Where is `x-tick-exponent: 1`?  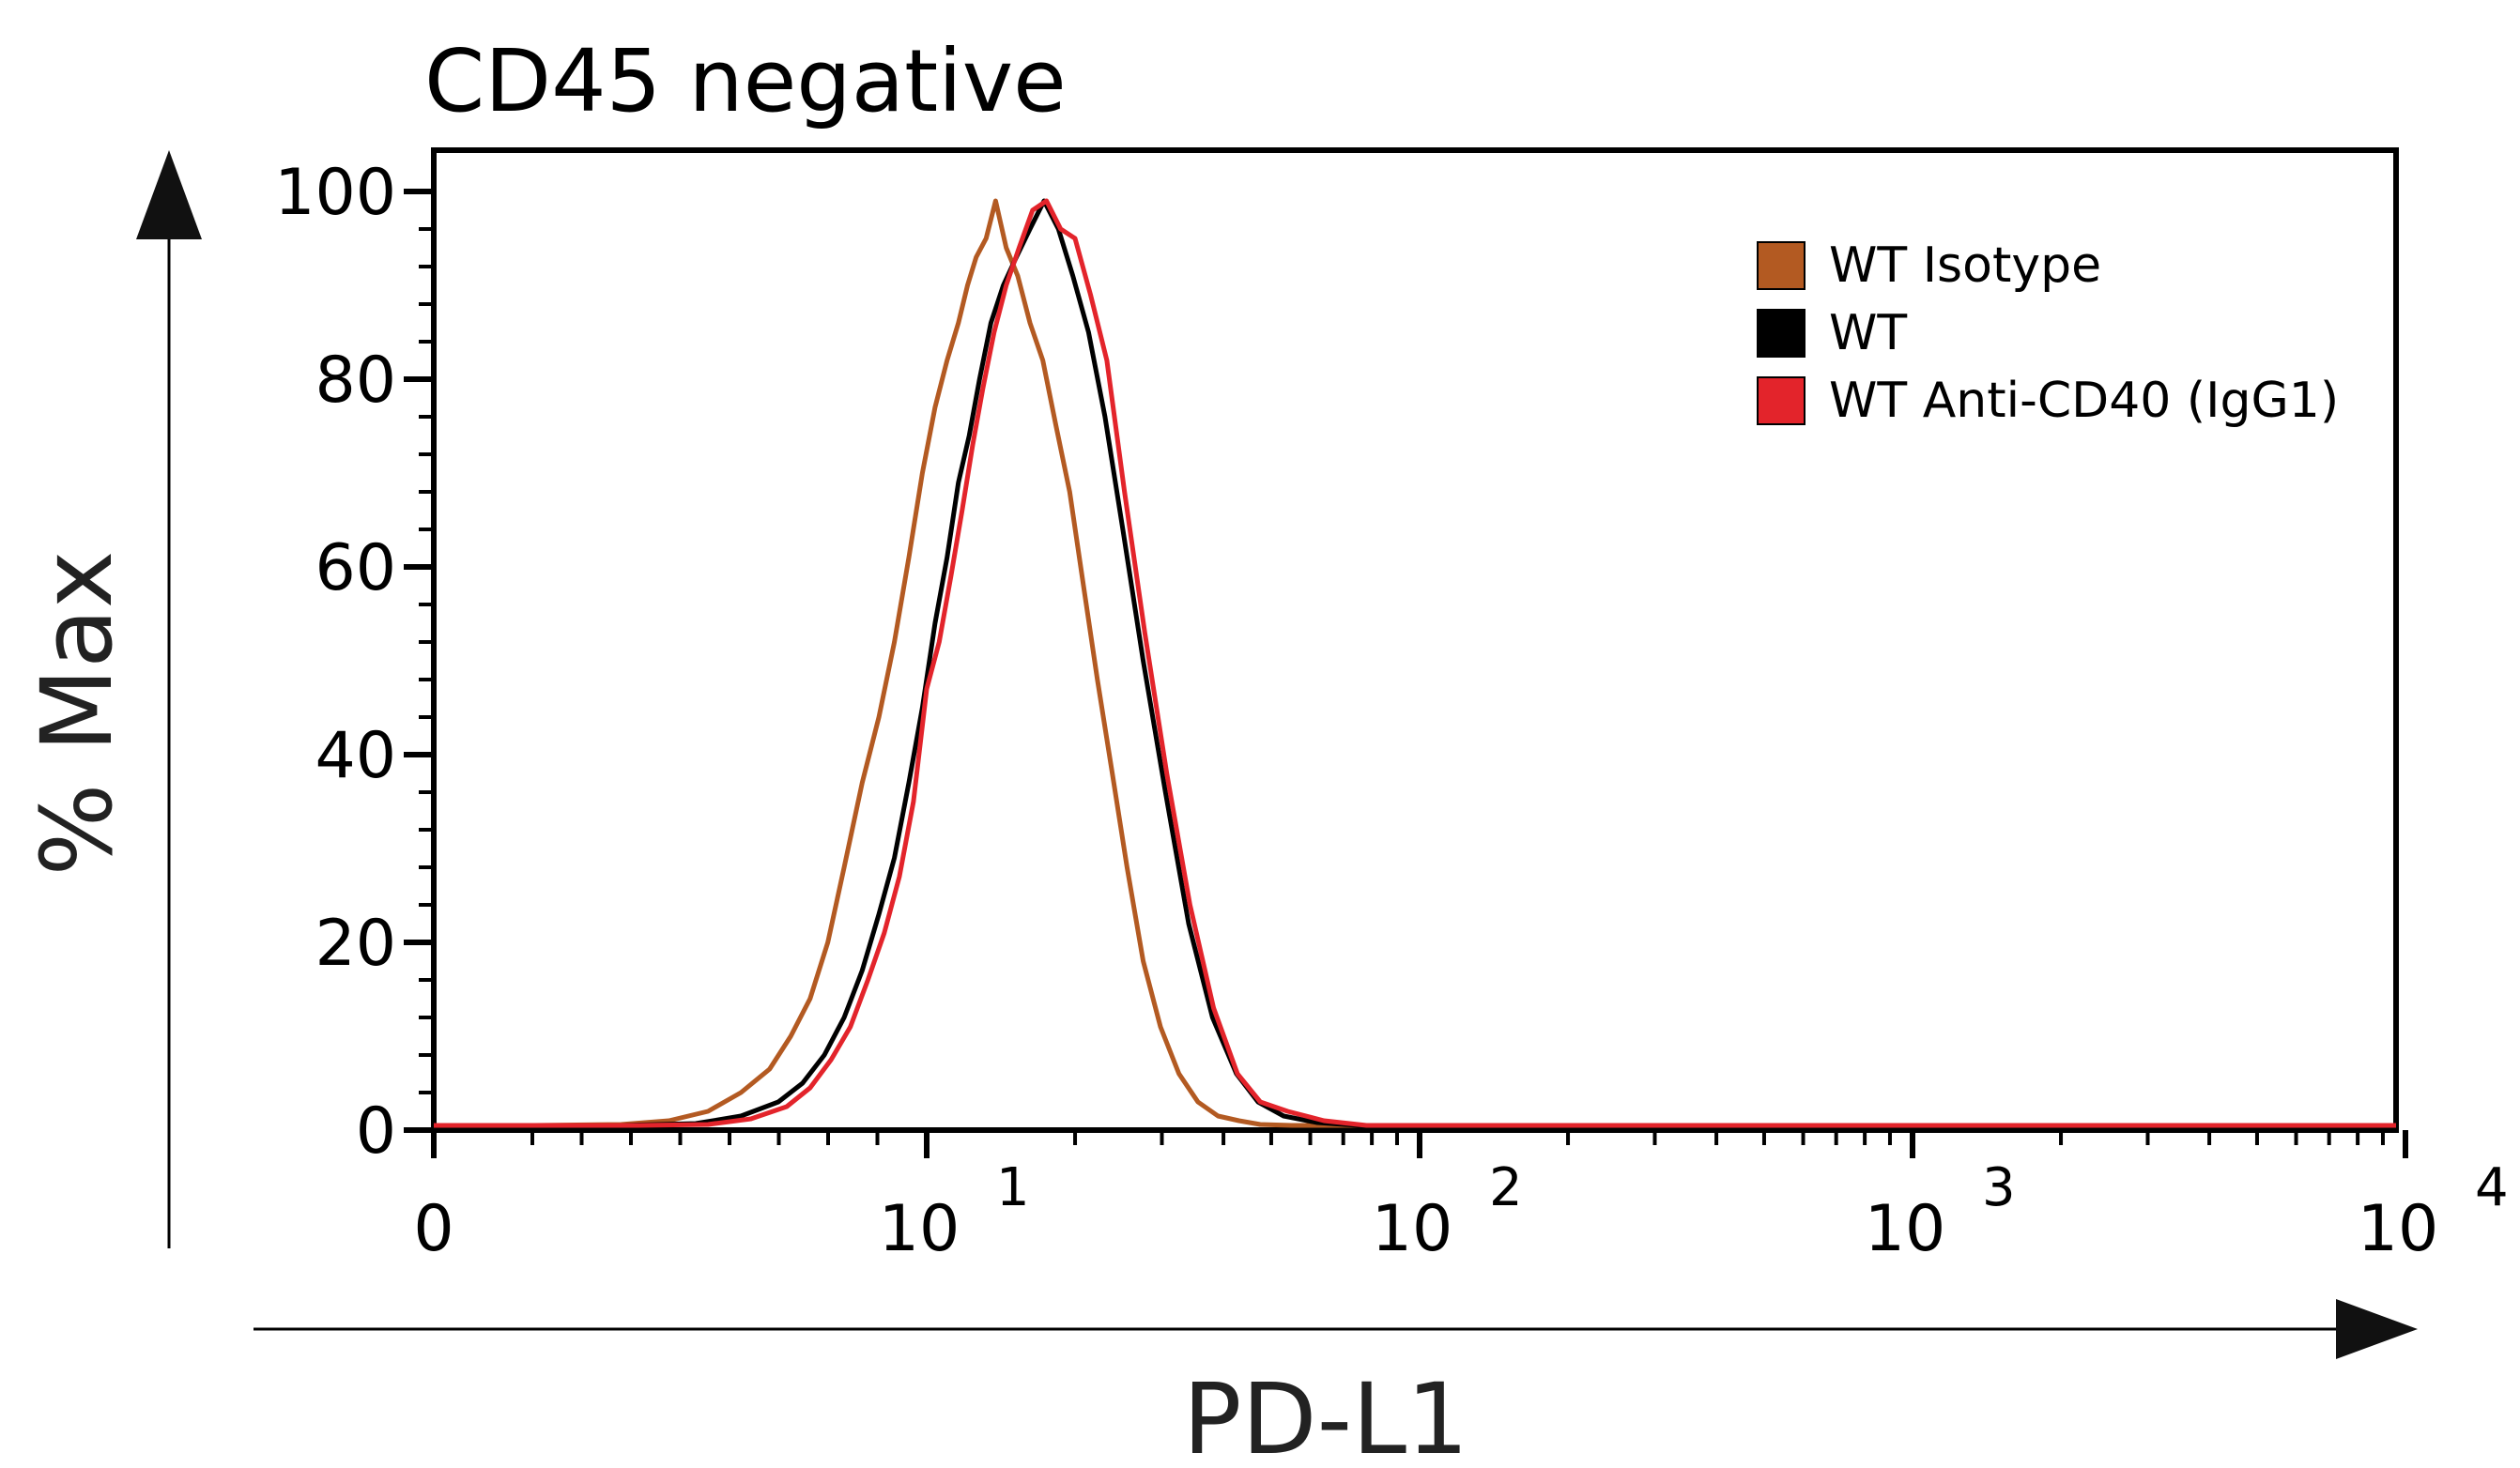
x-tick-exponent: 1 is located at coordinates (1013, 1188).